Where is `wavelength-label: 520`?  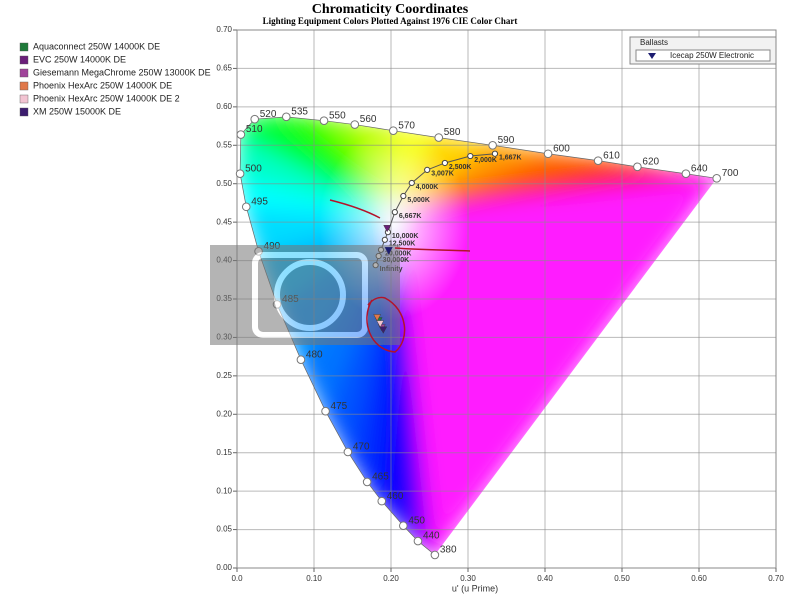
wavelength-label: 520 is located at coordinates (268, 114).